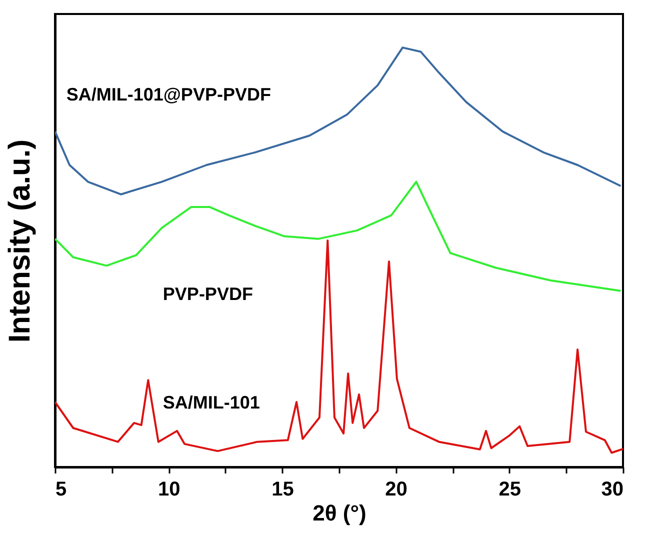  I want to click on x-tick-label: 5, so click(61, 489).